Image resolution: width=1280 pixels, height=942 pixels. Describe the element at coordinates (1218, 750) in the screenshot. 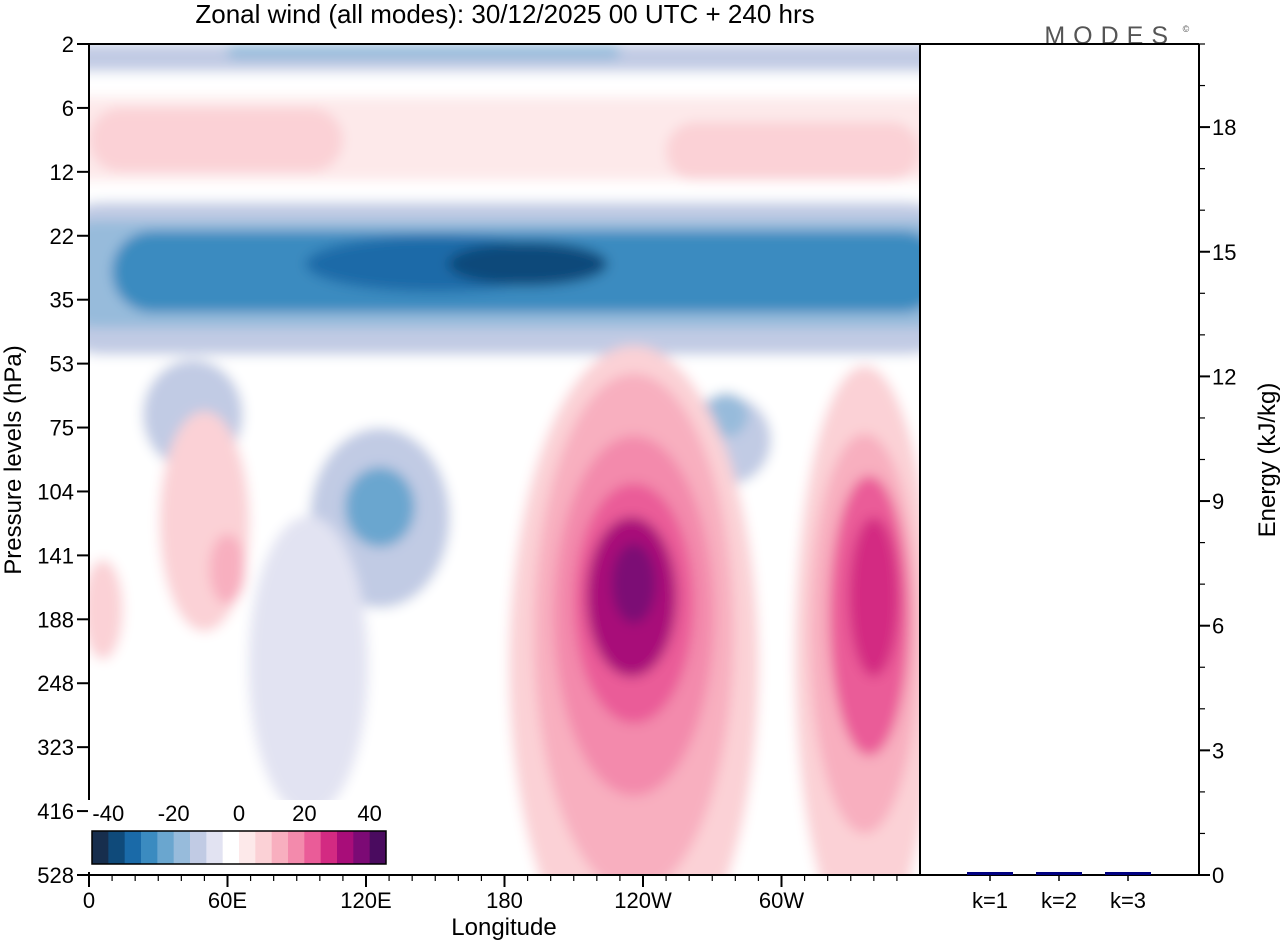

I see `energy-tick-label: 3` at that location.